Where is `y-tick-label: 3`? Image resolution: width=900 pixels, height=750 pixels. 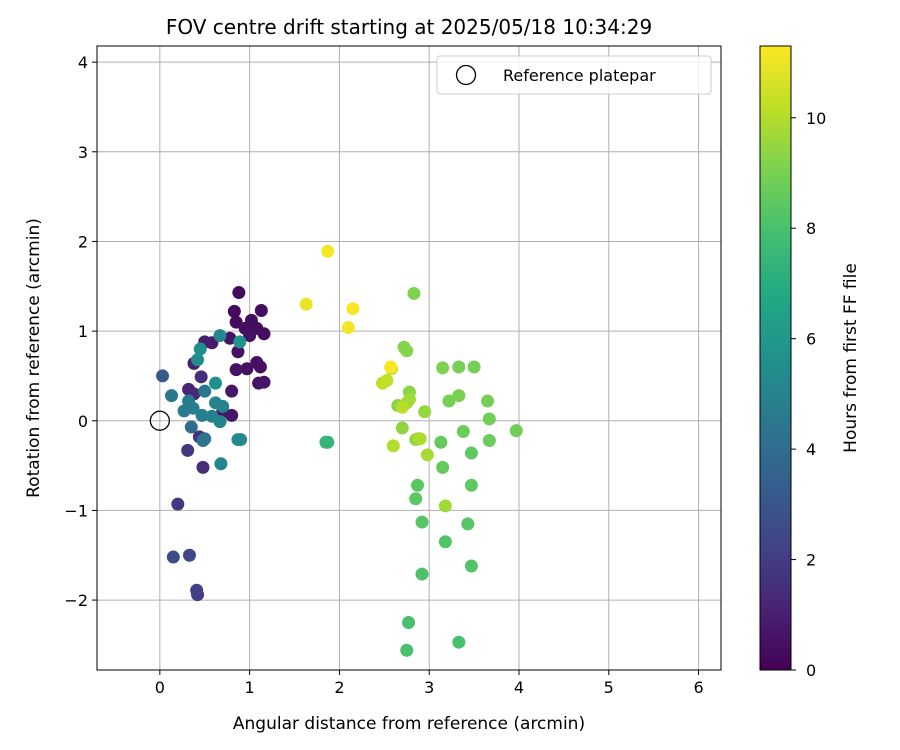 y-tick-label: 3 is located at coordinates (83, 152).